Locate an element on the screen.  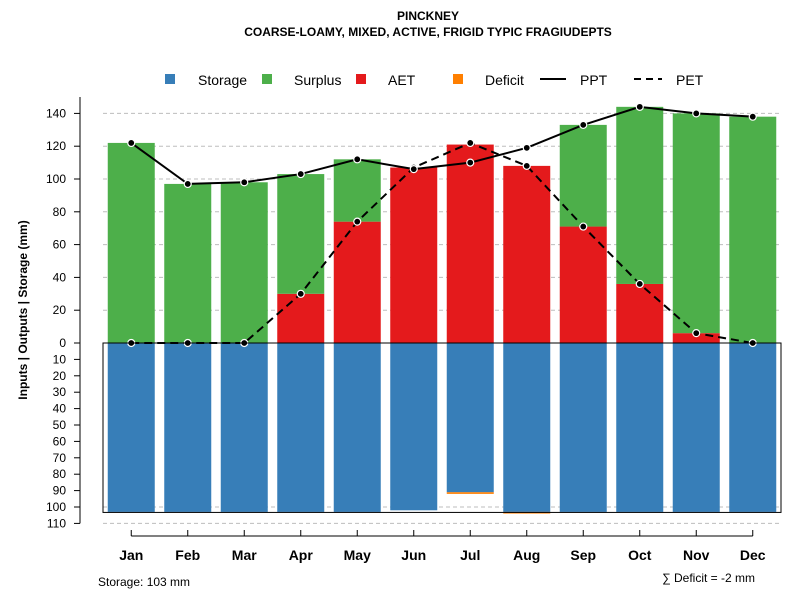
y-tick-label: 140 is located at coordinates (56, 113).